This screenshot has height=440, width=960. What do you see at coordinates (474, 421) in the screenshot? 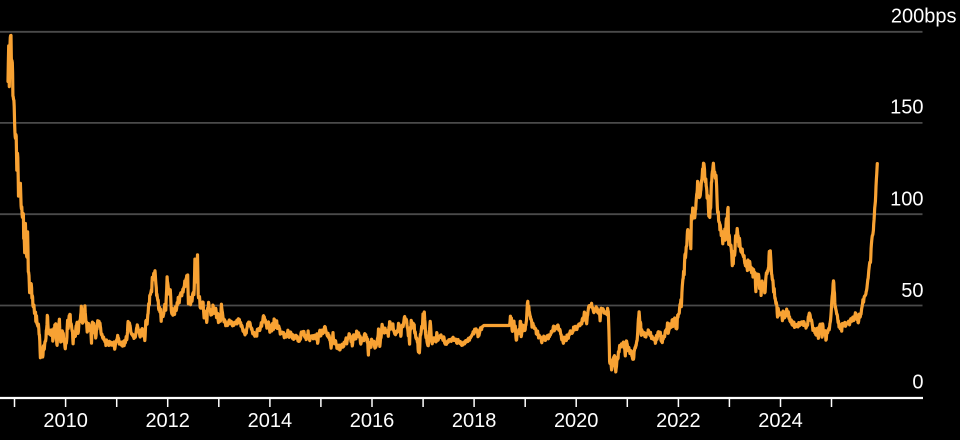
I see `svg-text: 2018` at bounding box center [474, 421].